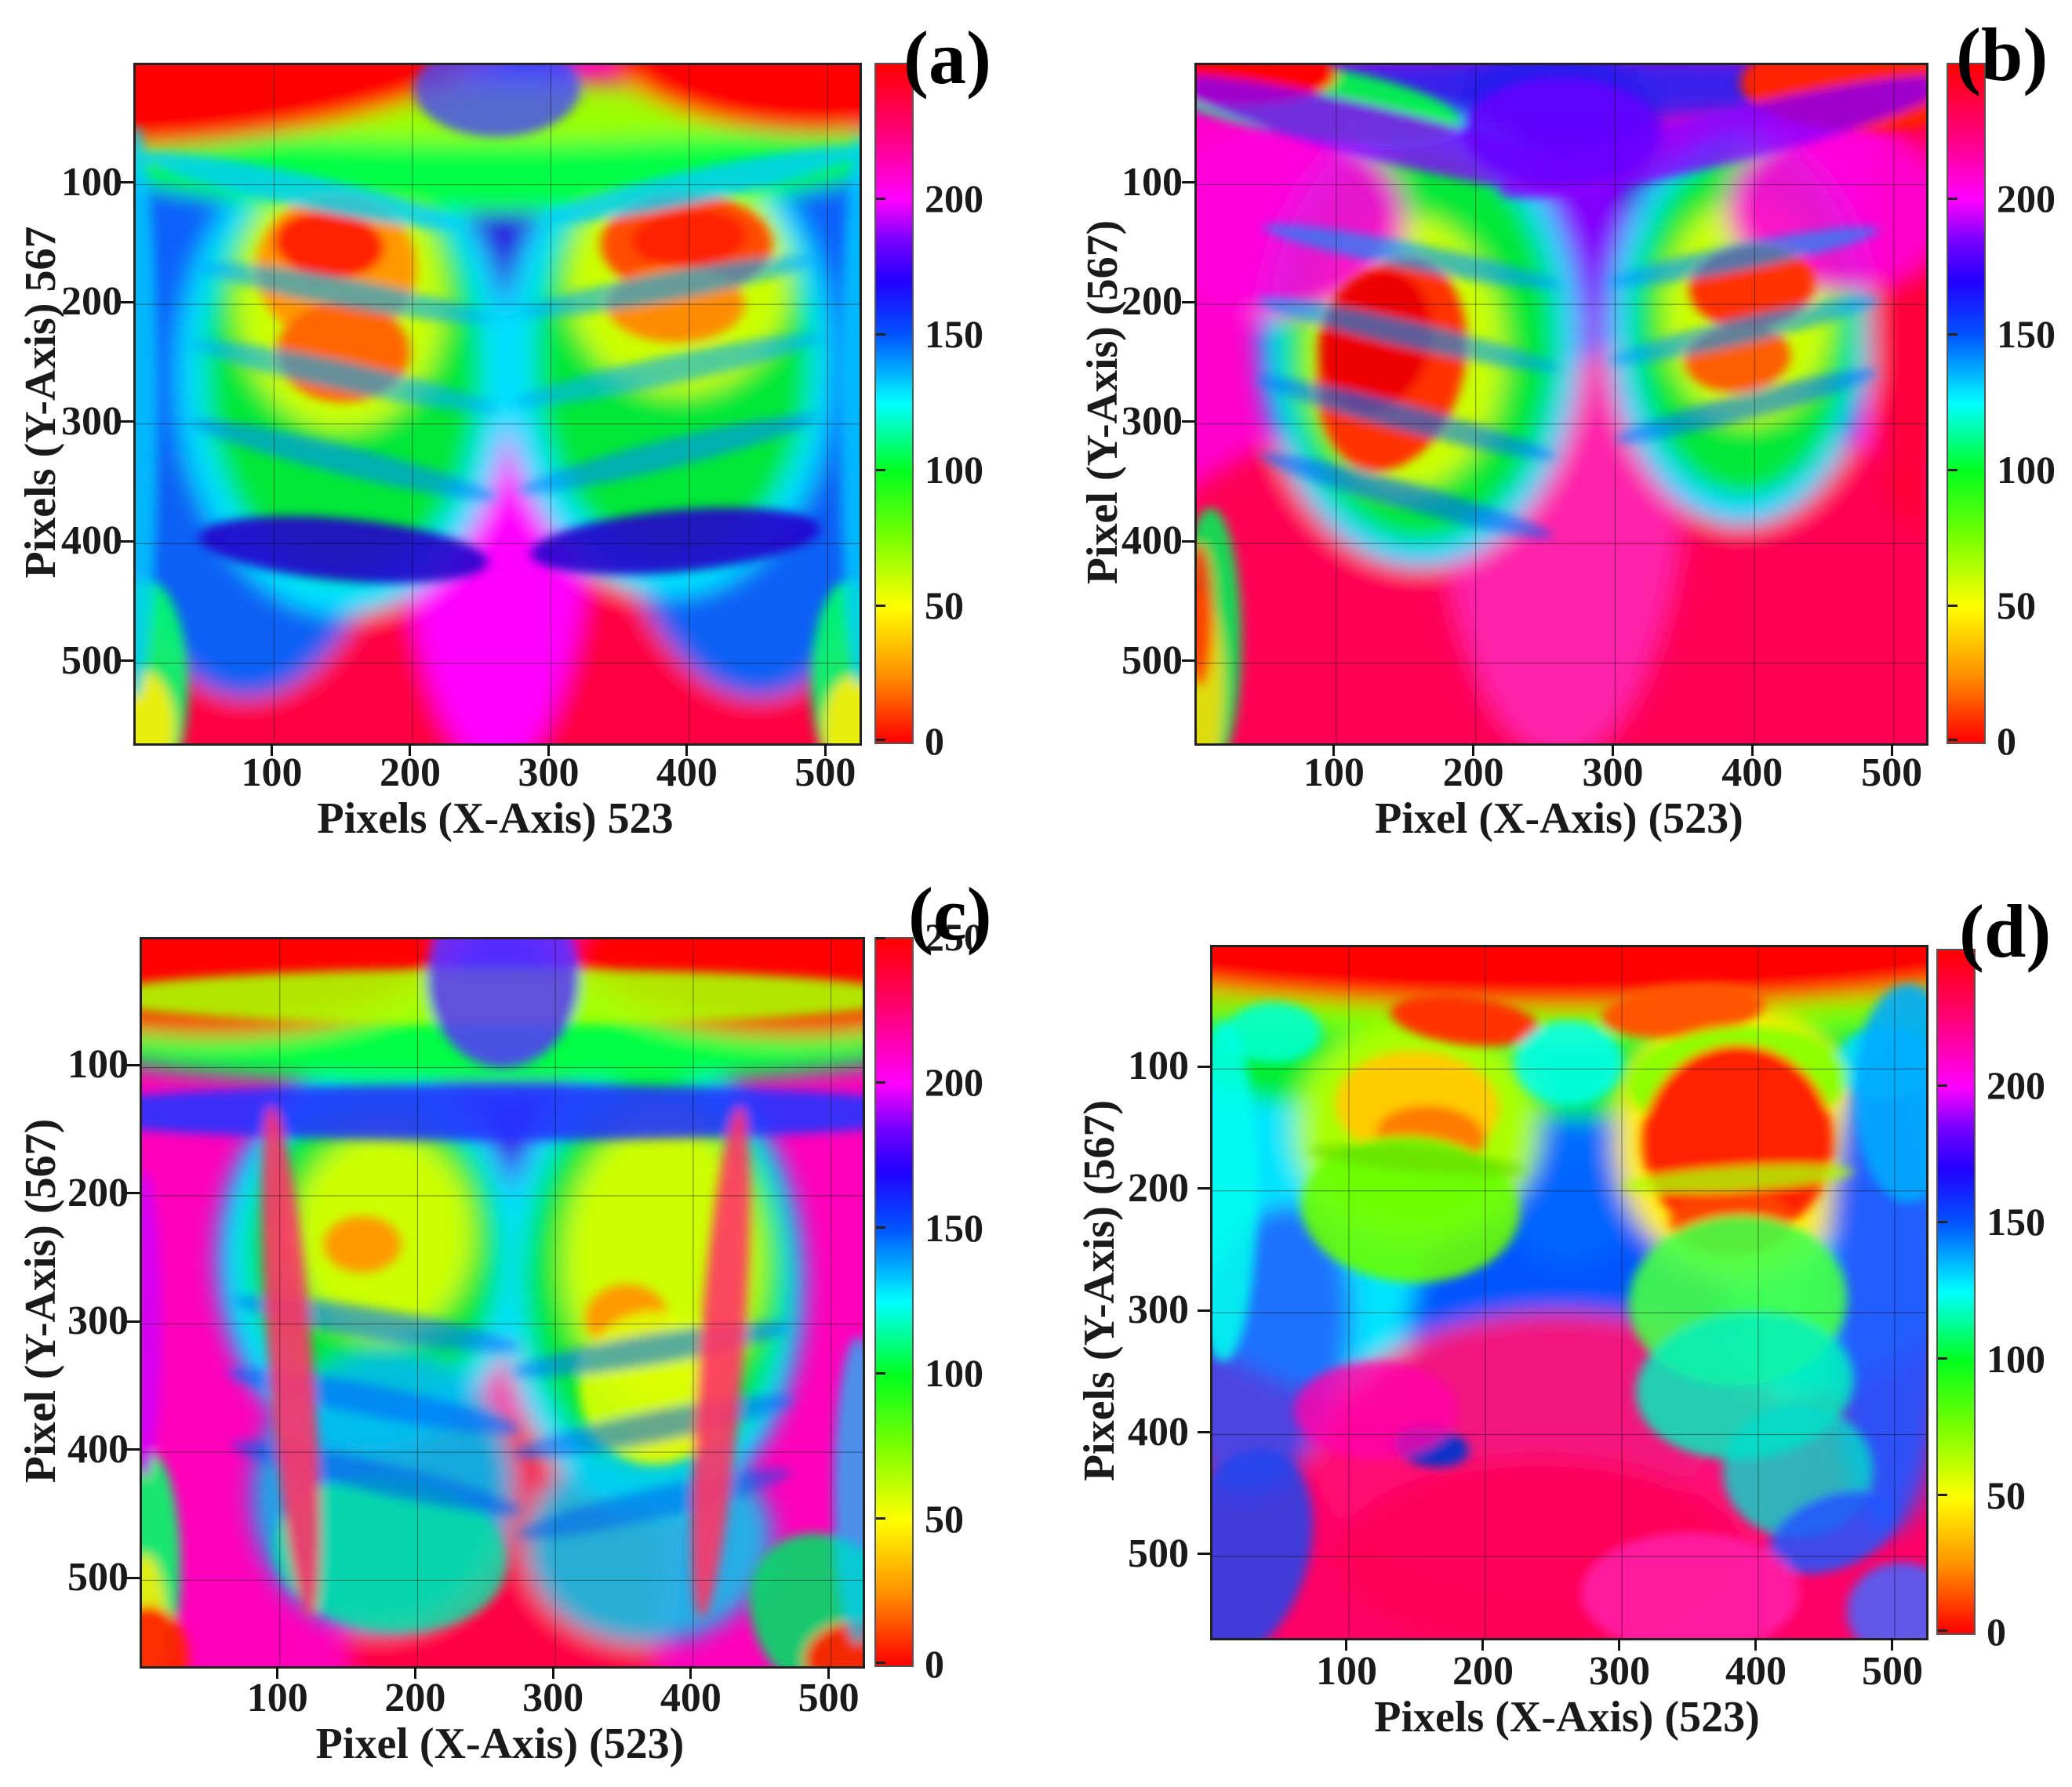 The image size is (2072, 1787). Describe the element at coordinates (1569, 1293) in the screenshot. I see `heatmap-plot-d` at that location.